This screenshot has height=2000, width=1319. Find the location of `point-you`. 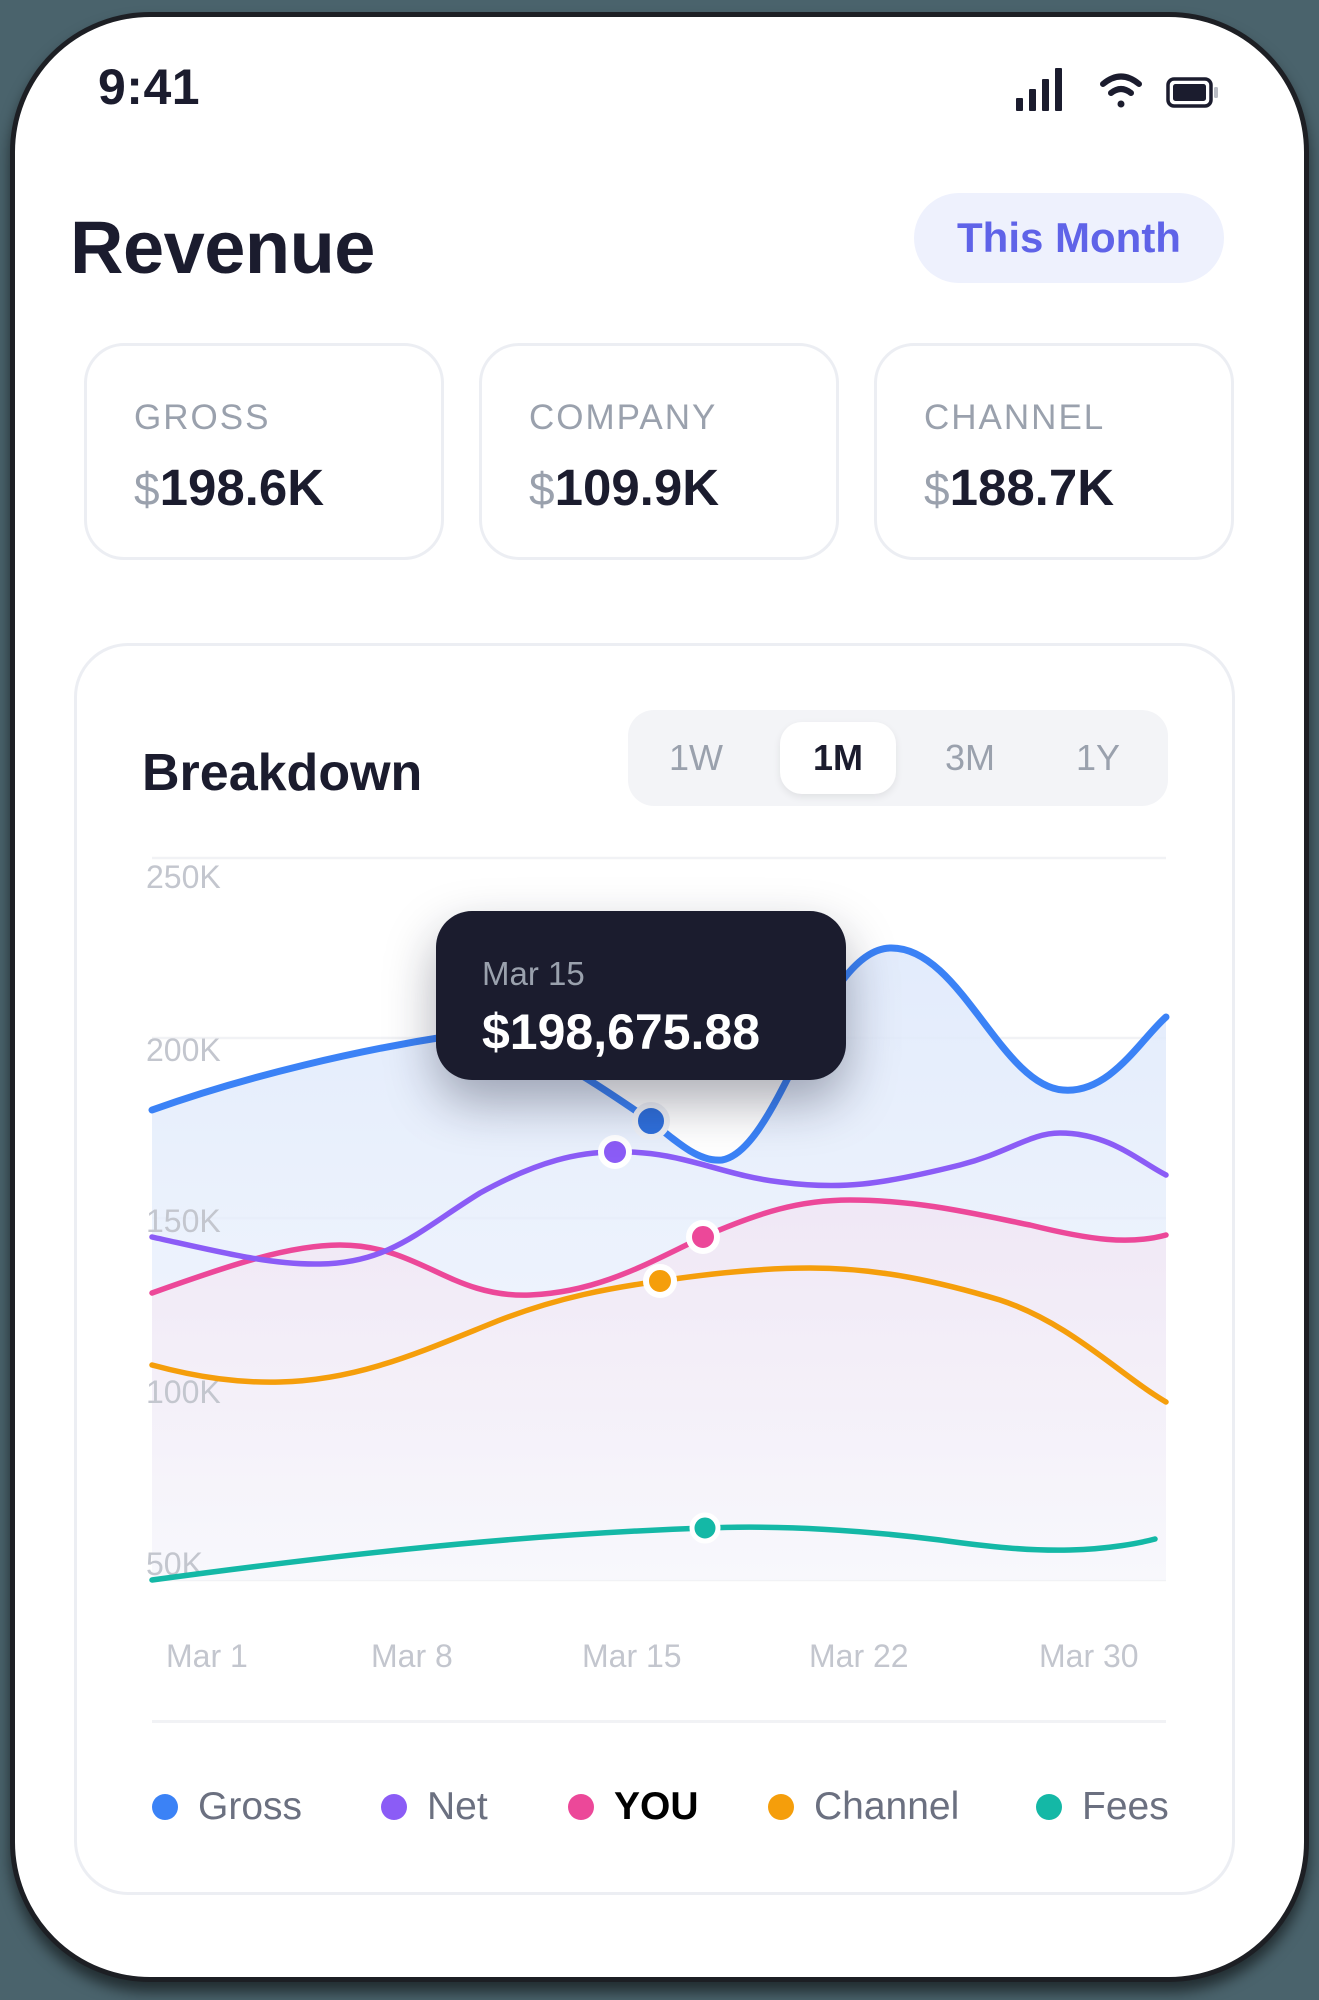

point-you is located at coordinates (703, 1237).